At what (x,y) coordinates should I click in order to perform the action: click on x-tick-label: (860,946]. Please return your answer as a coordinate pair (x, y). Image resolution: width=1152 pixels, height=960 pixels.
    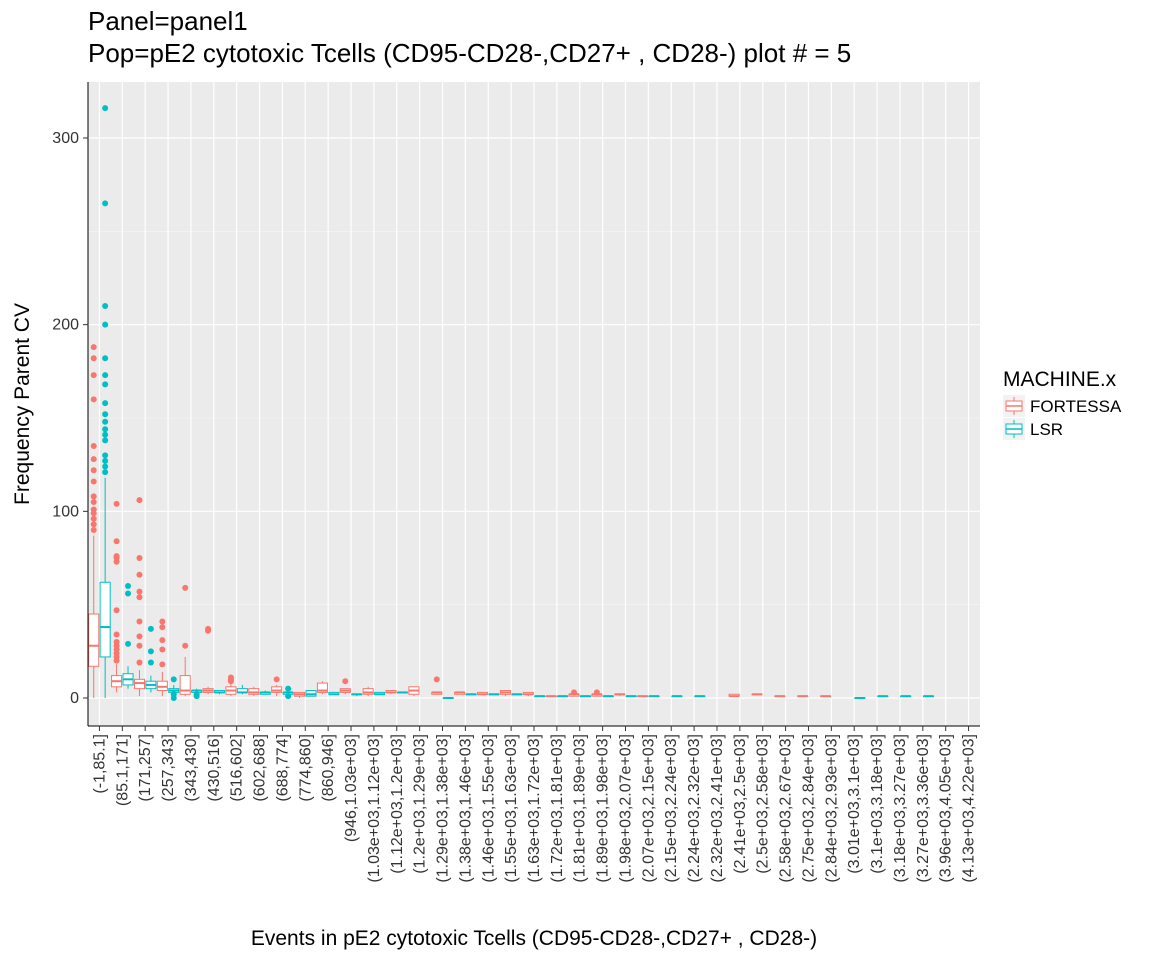
    Looking at the image, I should click on (328, 768).